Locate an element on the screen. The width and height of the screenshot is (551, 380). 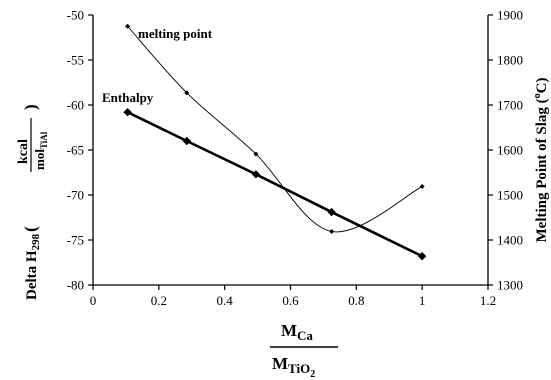
y-left-axis-label: Delta H298( kcal molTiAl ) is located at coordinates (32, 202).